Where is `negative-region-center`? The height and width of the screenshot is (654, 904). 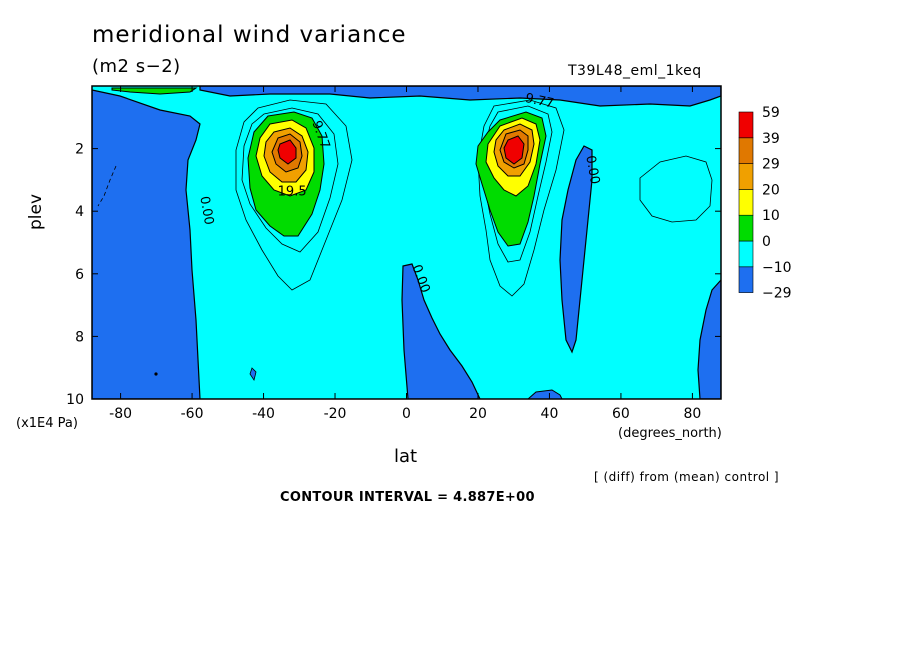
negative-region-center is located at coordinates (441, 331).